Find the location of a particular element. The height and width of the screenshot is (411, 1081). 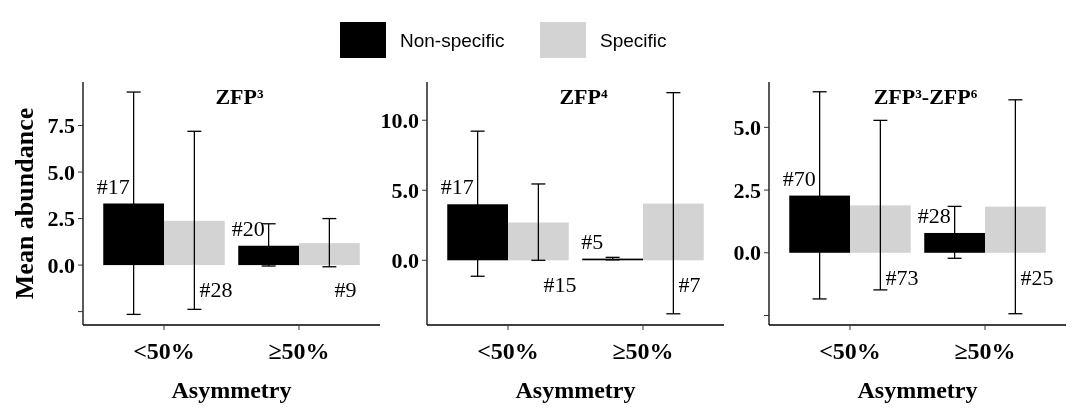

chart-title: ZFP⁴ is located at coordinates (583, 96).